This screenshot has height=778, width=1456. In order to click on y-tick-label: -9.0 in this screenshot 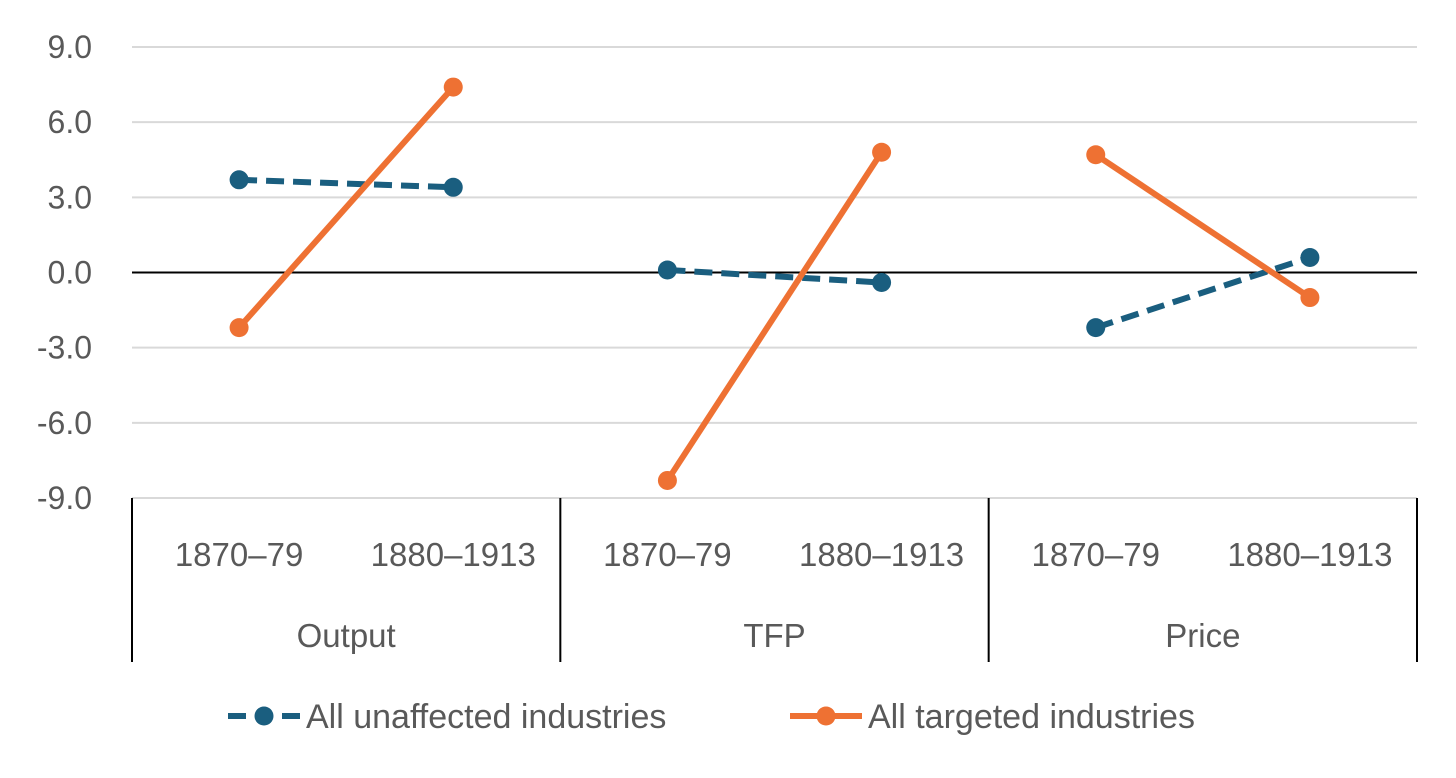, I will do `click(64, 498)`.